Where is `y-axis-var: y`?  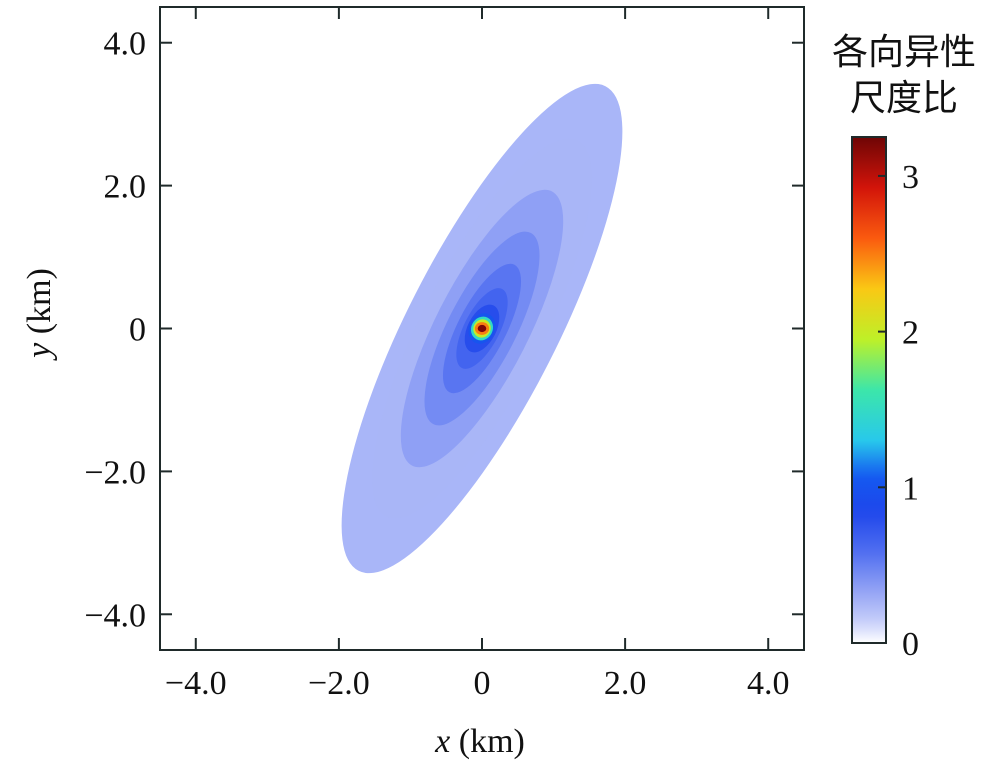 y-axis-var: y is located at coordinates (39, 351).